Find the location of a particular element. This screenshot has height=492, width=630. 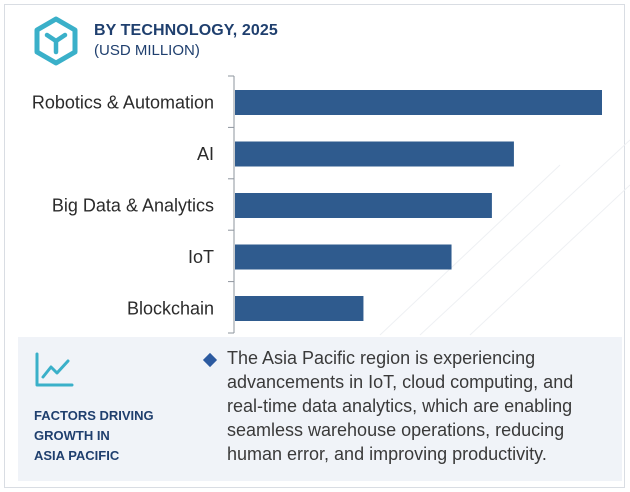

category-label: IoT is located at coordinates (201, 257).